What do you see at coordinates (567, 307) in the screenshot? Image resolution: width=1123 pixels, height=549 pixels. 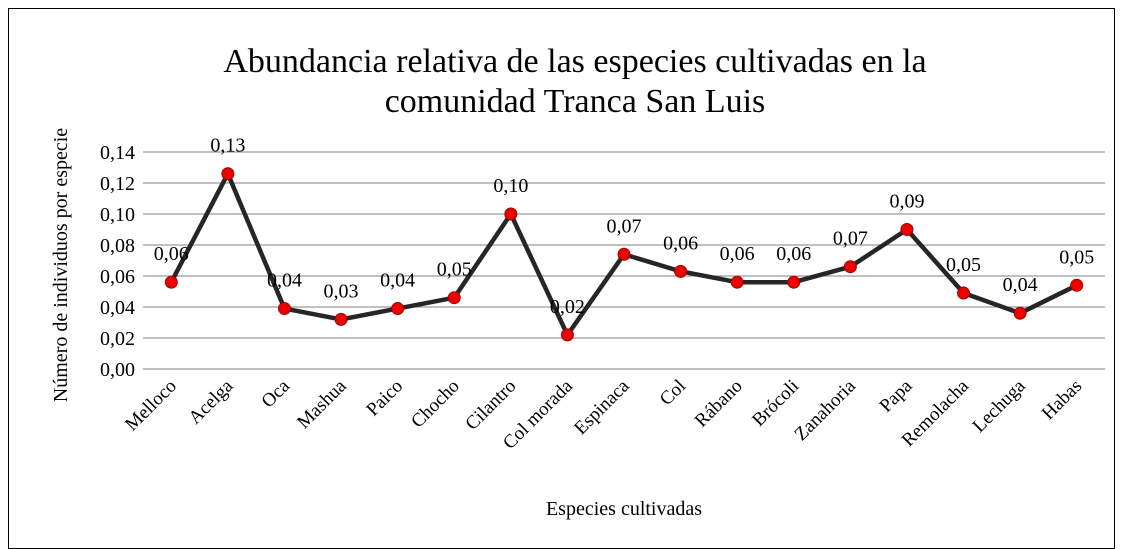 I see `data-label: 0,02` at bounding box center [567, 307].